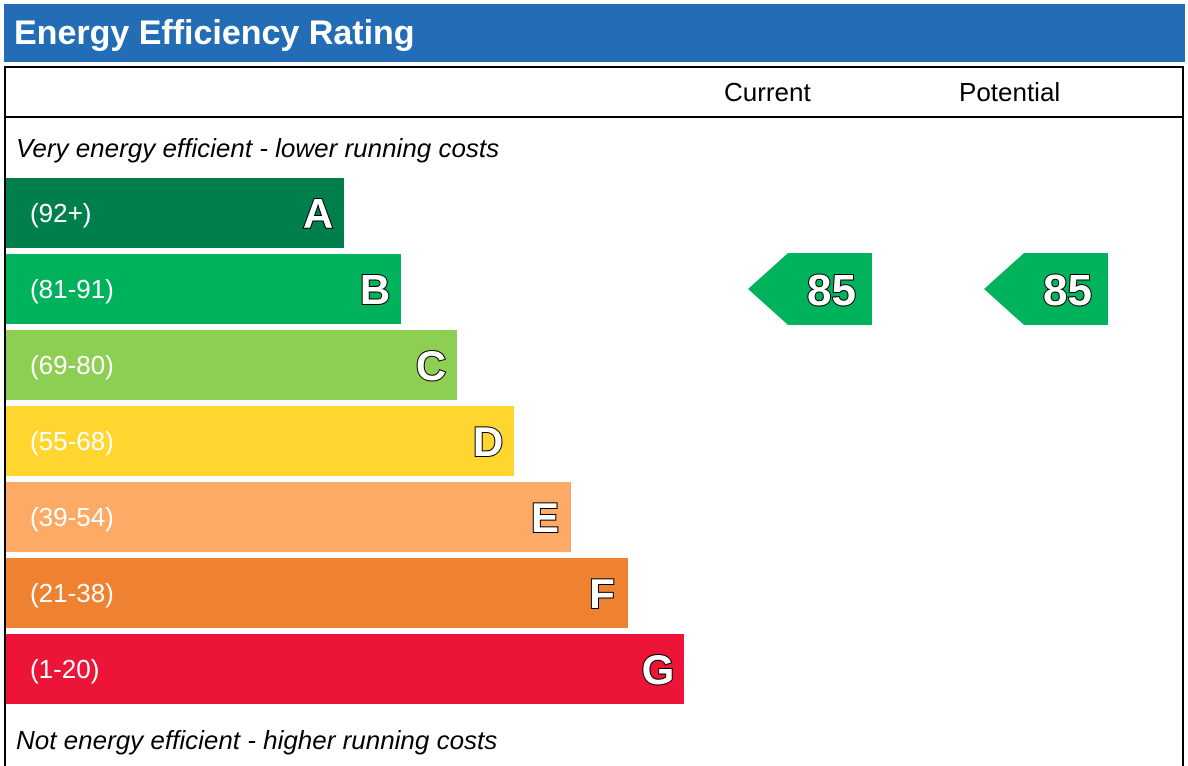  I want to click on band-letter: C, so click(431, 365).